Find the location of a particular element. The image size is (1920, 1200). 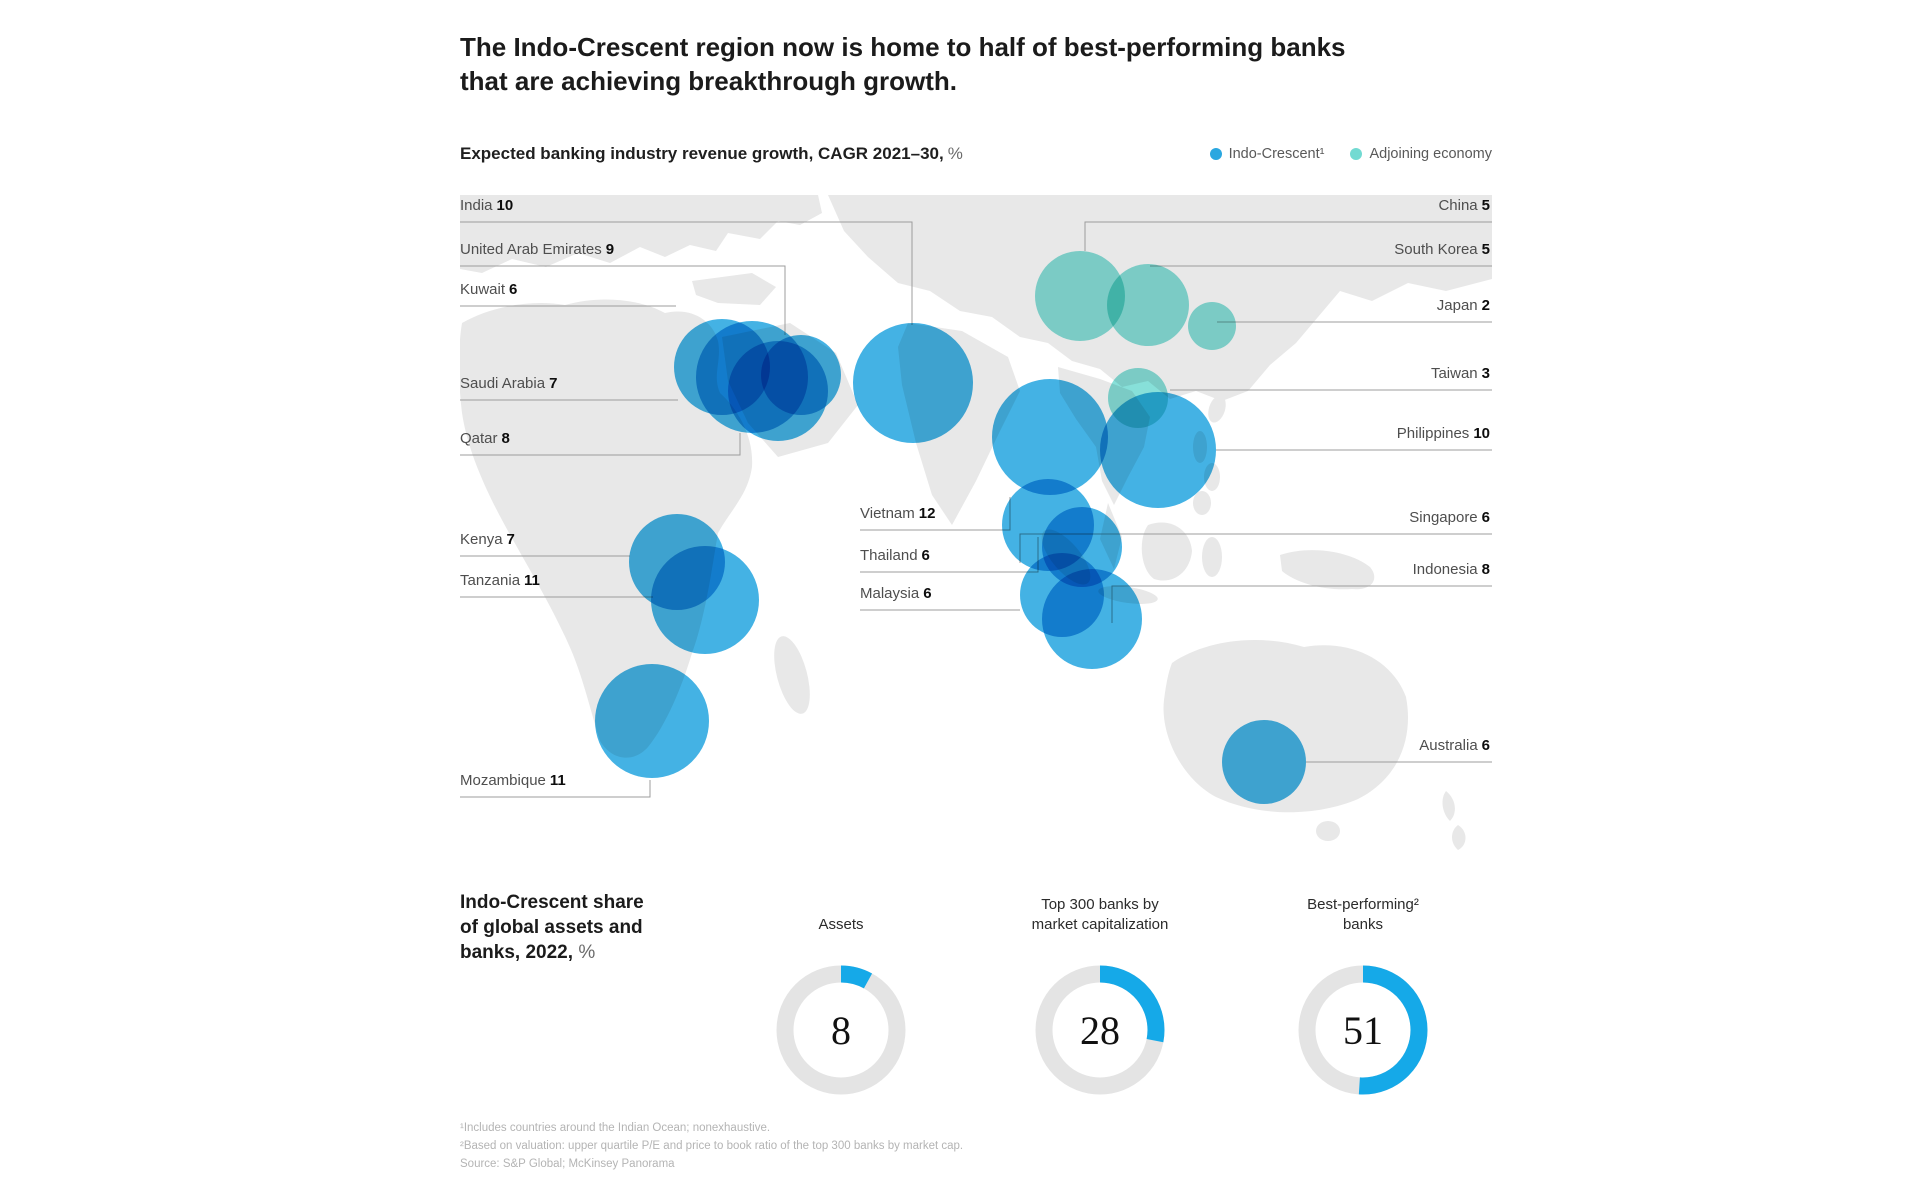

legend-item-adjoining-economy: Adjoining economy is located at coordinates (1421, 154).